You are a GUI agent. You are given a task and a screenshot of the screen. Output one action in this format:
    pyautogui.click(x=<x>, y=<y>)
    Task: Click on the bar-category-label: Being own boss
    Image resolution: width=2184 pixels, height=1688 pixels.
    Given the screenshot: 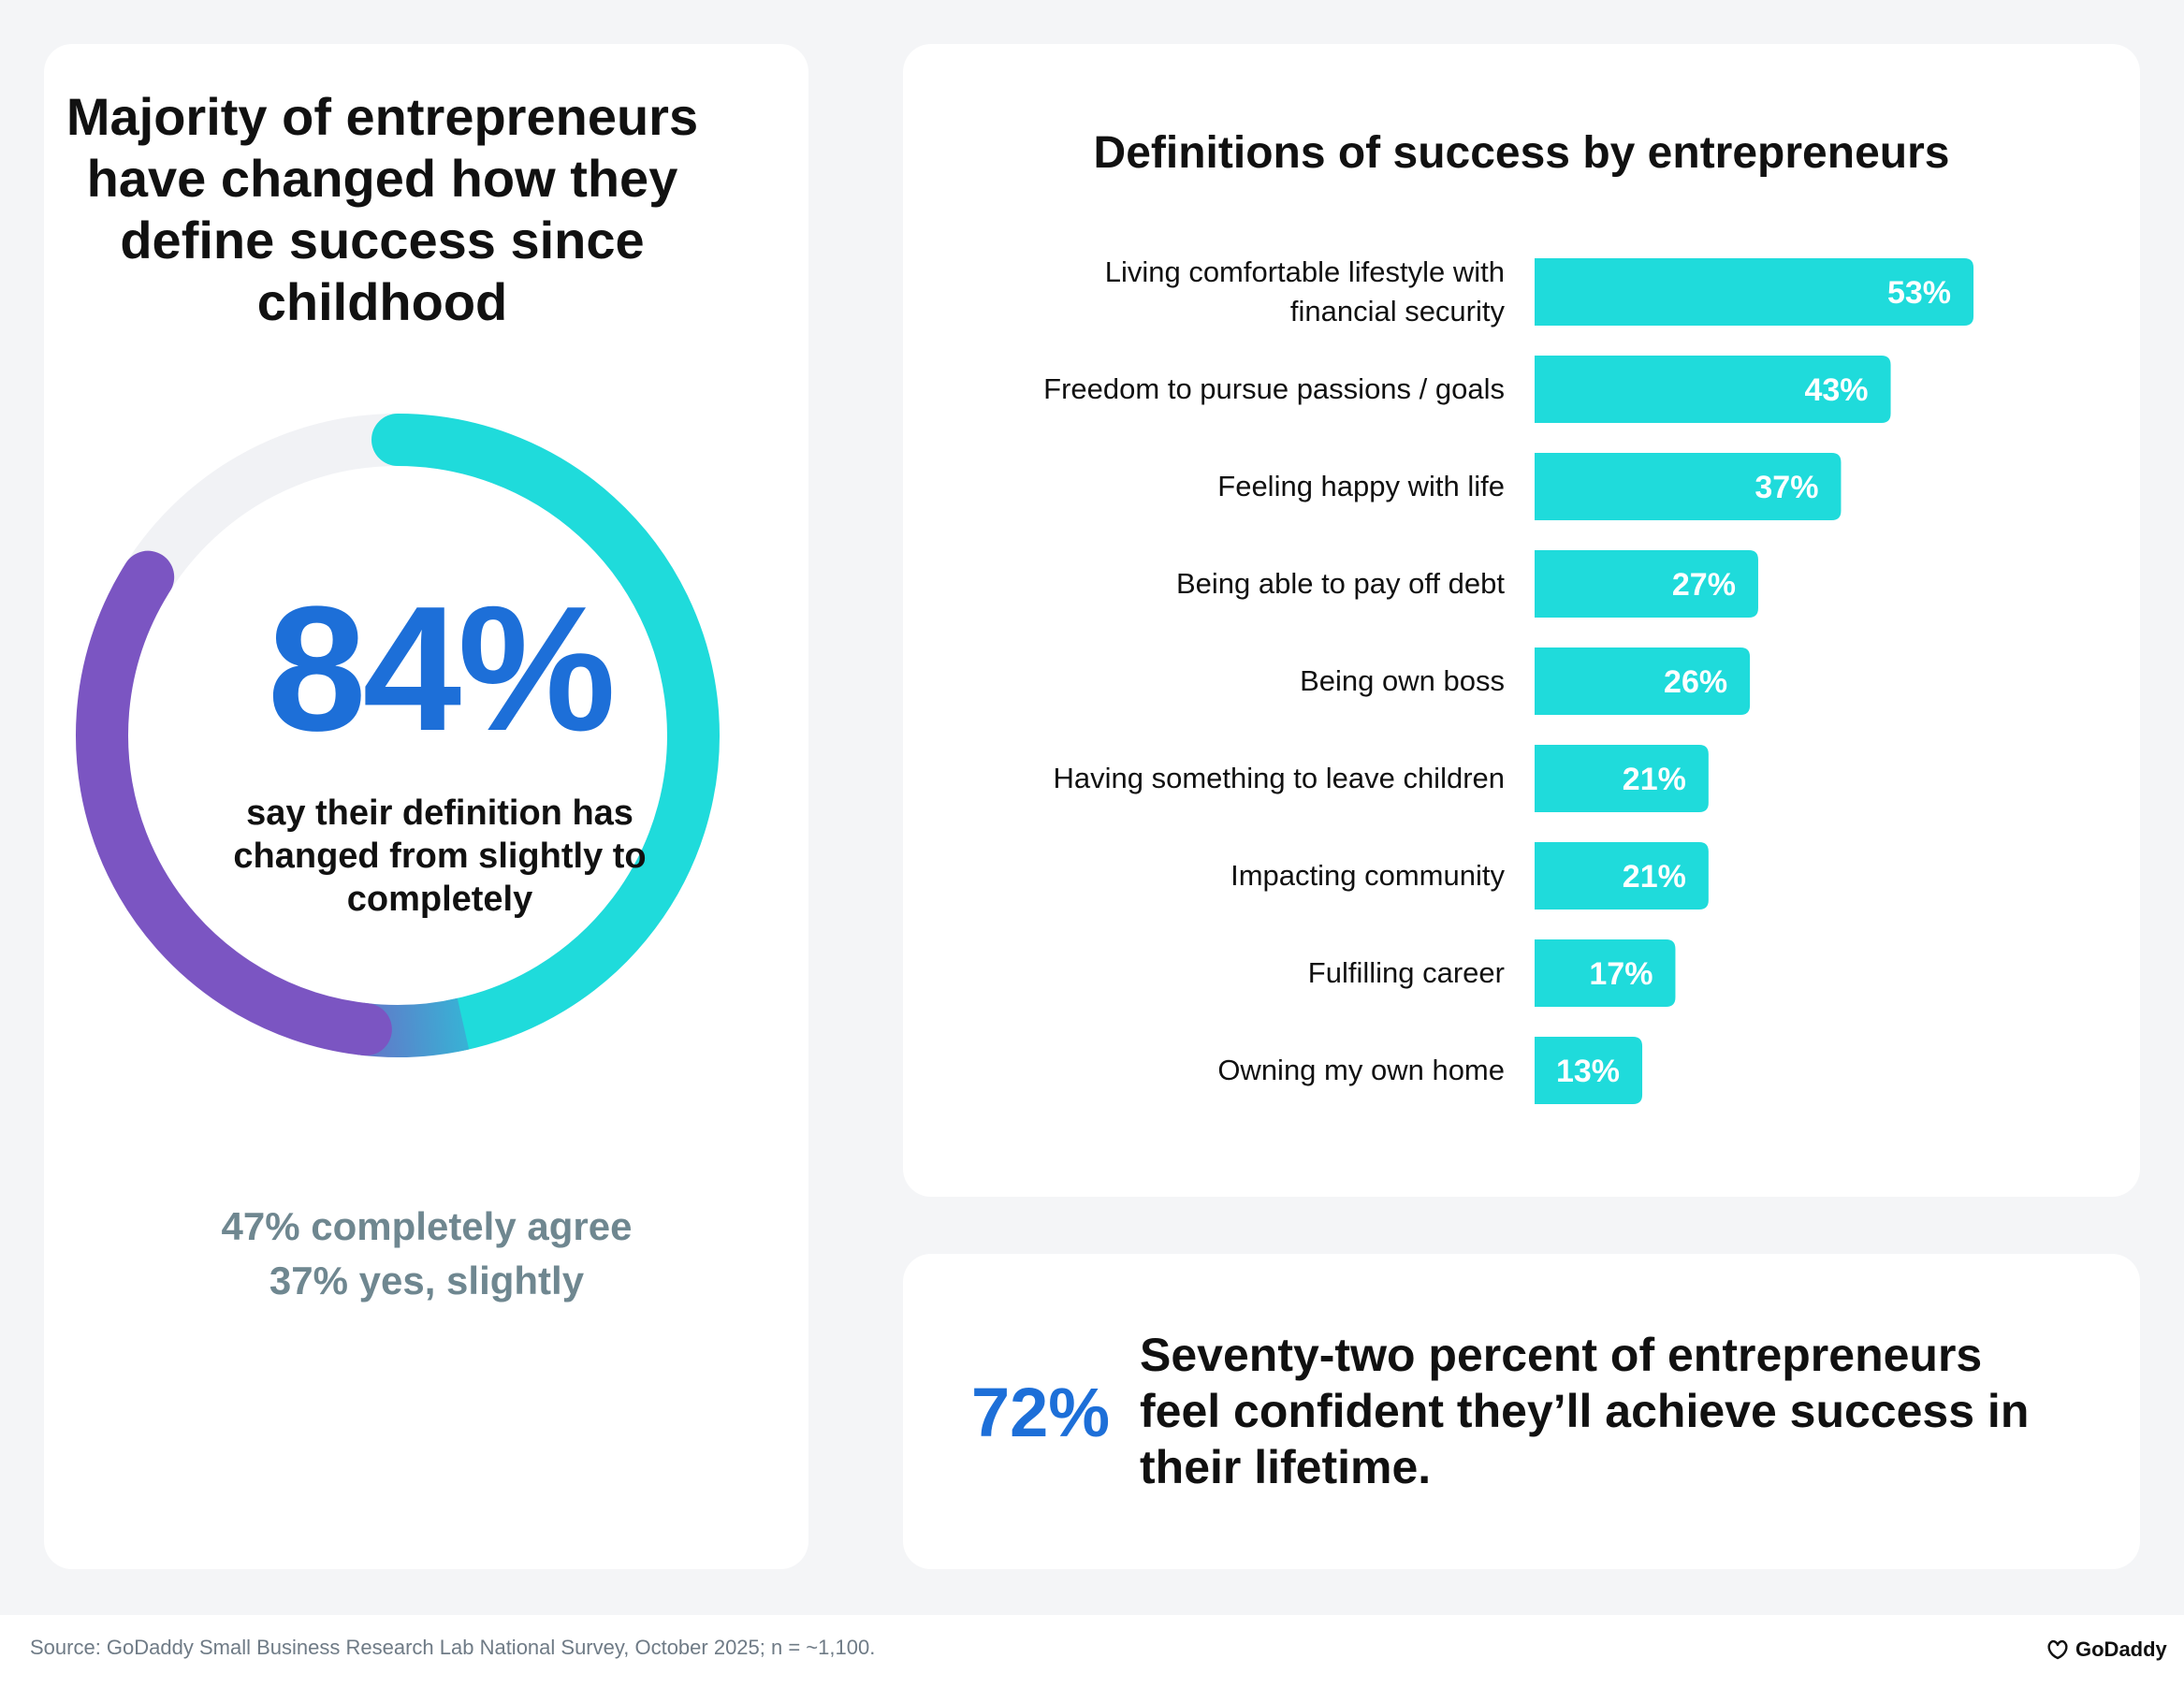 What is the action you would take?
    pyautogui.click(x=1402, y=681)
    